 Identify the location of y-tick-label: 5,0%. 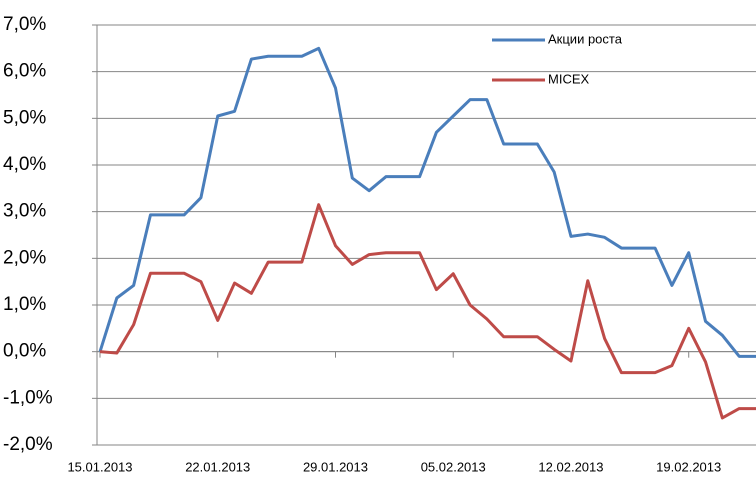
(24, 117).